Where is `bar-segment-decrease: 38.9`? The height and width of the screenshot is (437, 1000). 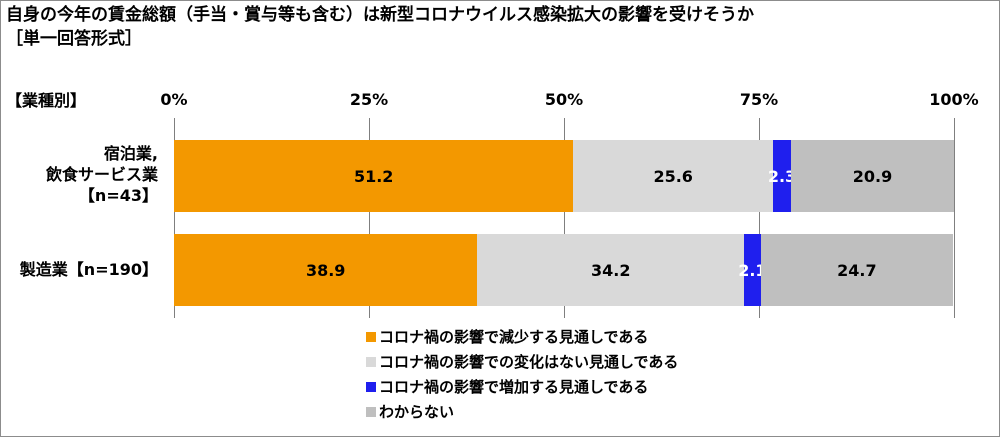 bar-segment-decrease: 38.9 is located at coordinates (326, 270).